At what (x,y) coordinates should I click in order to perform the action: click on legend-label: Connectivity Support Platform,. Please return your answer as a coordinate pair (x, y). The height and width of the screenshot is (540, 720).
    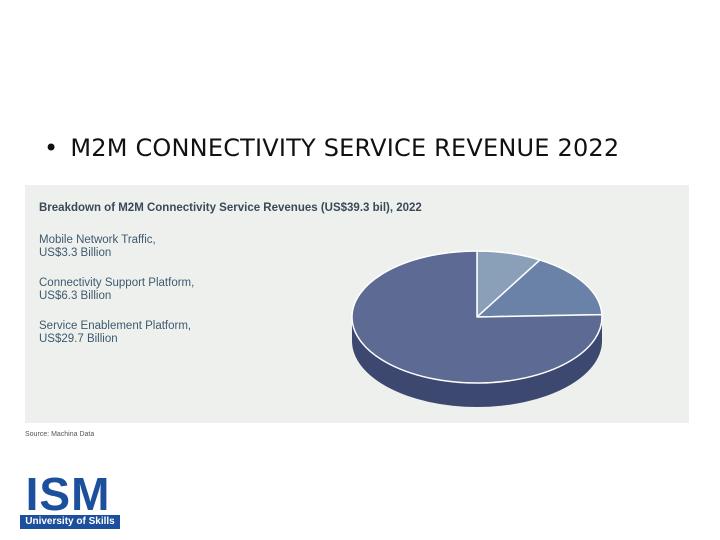
    Looking at the image, I should click on (117, 283).